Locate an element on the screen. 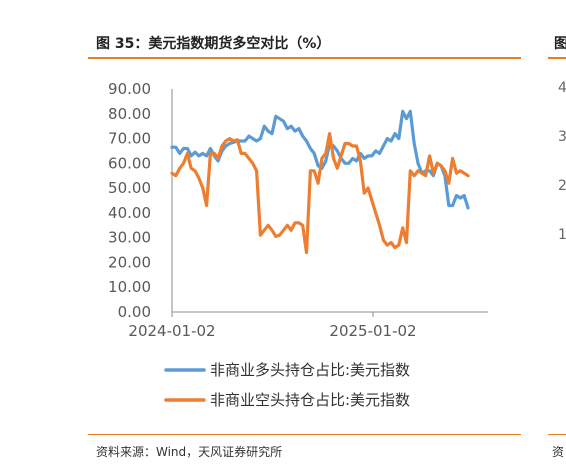  x-tick-label: 2025-01-02 is located at coordinates (372, 331).